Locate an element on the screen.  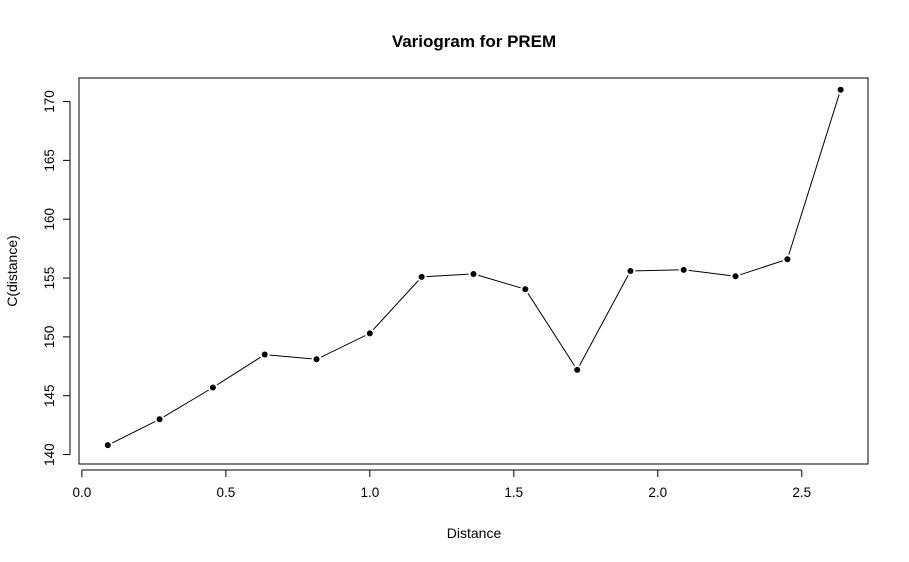
x-tick-label: 0.0 is located at coordinates (81, 492).